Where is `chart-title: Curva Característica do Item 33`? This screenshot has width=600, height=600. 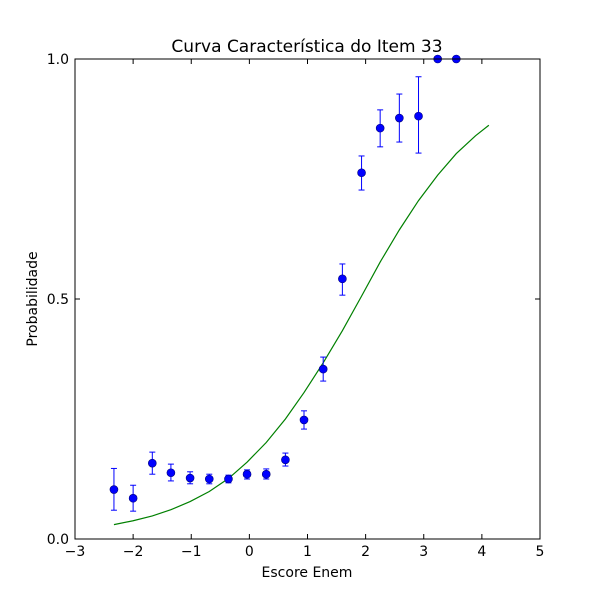
chart-title: Curva Característica do Item 33 is located at coordinates (306, 47).